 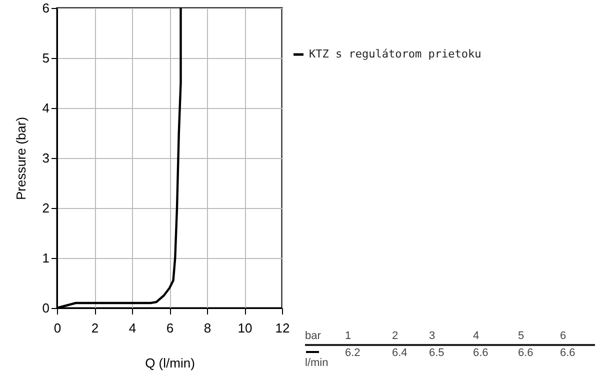 What do you see at coordinates (46, 8) in the screenshot?
I see `y-tick-label: 6` at bounding box center [46, 8].